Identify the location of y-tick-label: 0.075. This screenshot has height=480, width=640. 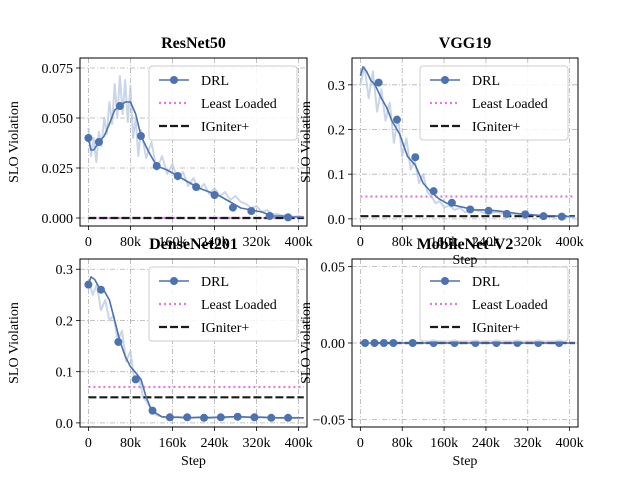
(58, 69).